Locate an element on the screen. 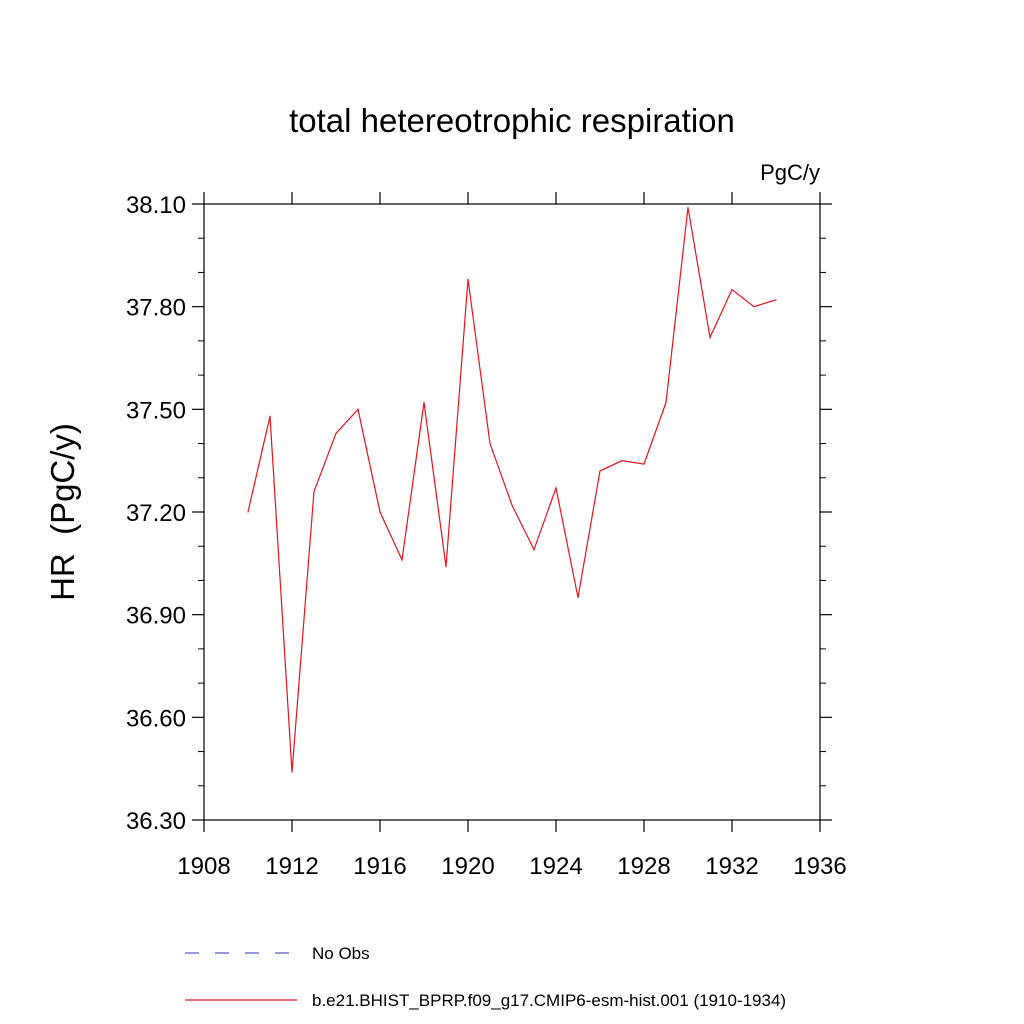  x-tick-label: 1932 is located at coordinates (731, 866).